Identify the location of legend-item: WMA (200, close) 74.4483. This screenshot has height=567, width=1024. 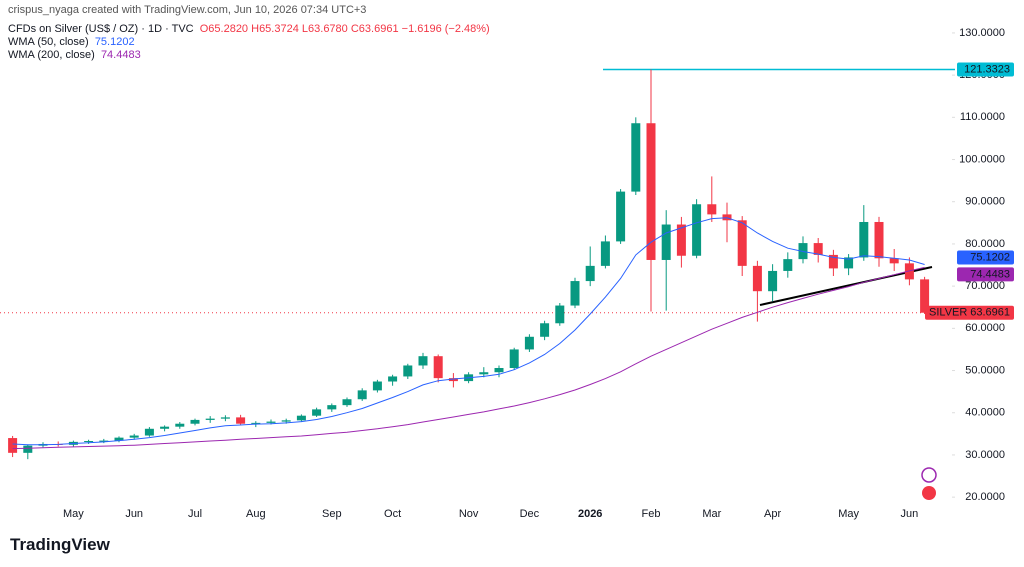
(249, 55).